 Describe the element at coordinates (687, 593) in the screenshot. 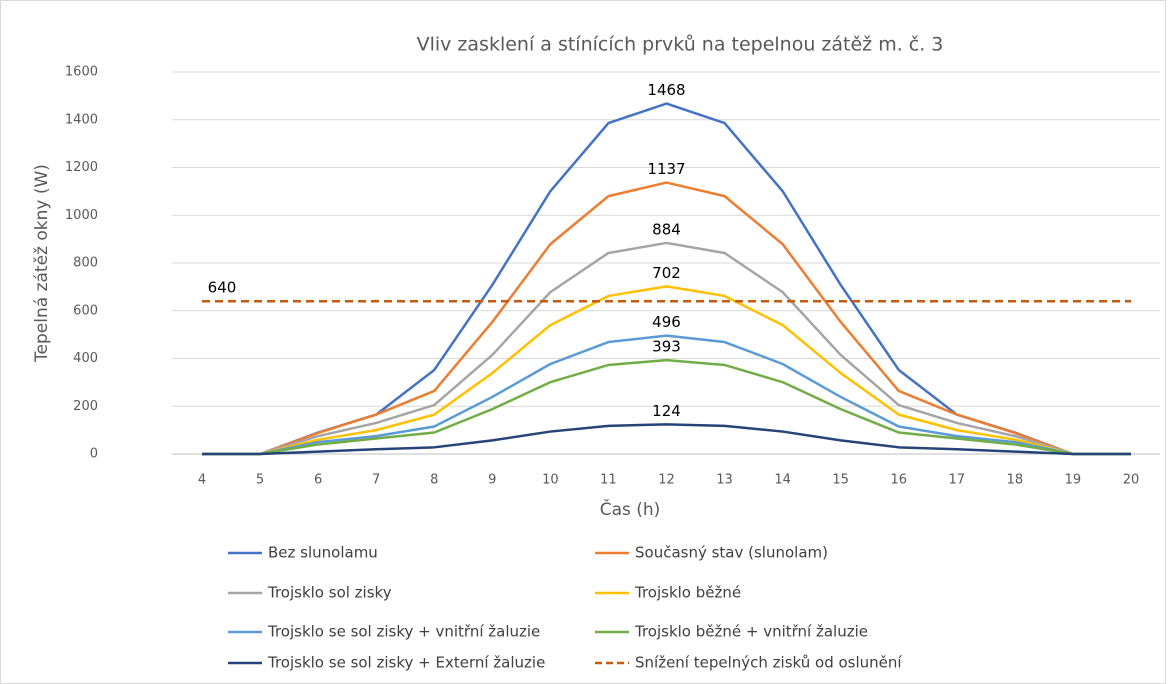

I see `legend-label: Trojsklo běžné` at that location.